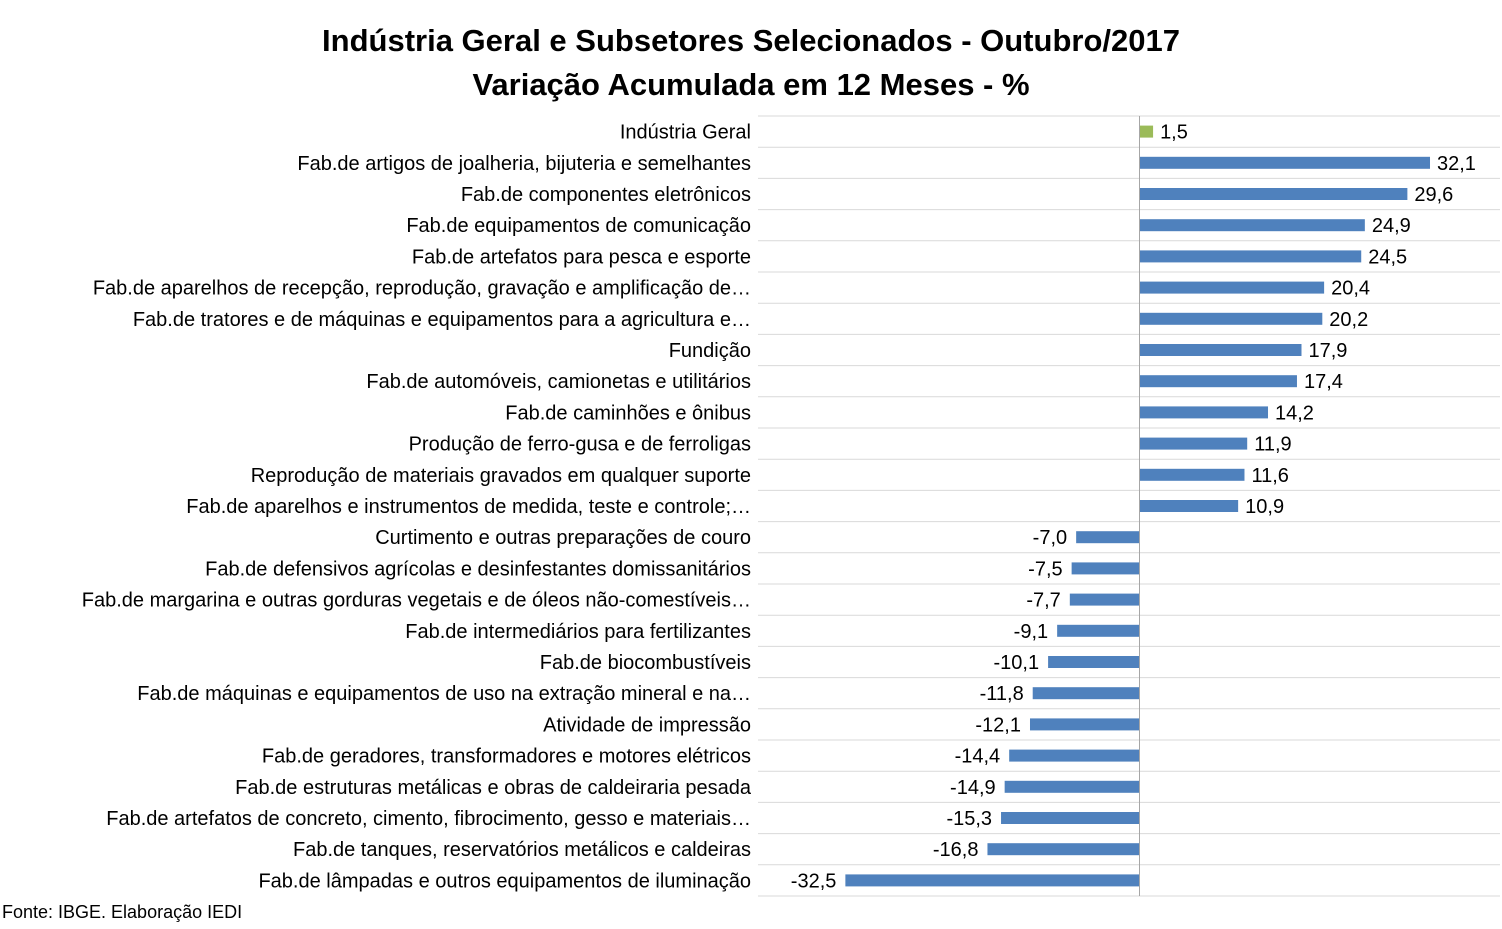  Describe the element at coordinates (1045, 569) in the screenshot. I see `value-label: -7,5` at that location.